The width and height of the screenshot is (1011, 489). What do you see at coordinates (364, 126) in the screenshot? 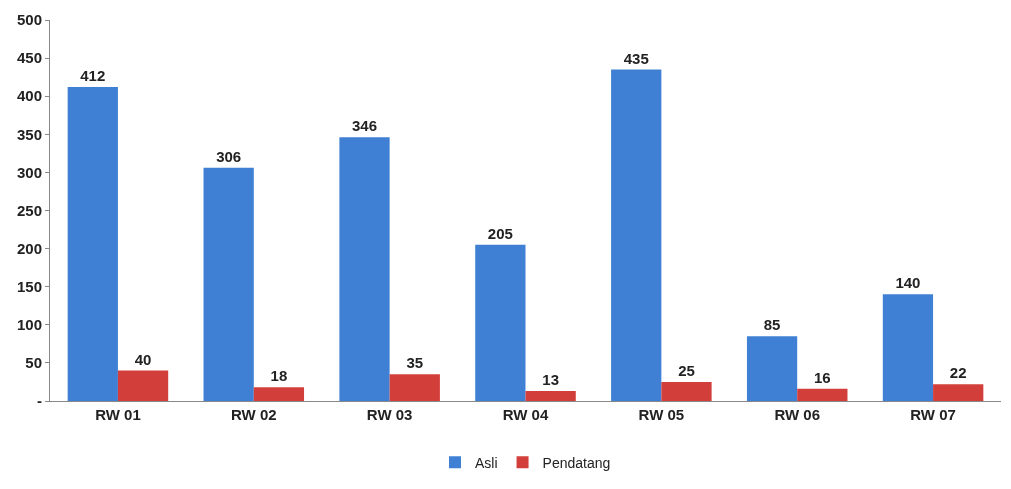
I see `data-label: 346` at bounding box center [364, 126].